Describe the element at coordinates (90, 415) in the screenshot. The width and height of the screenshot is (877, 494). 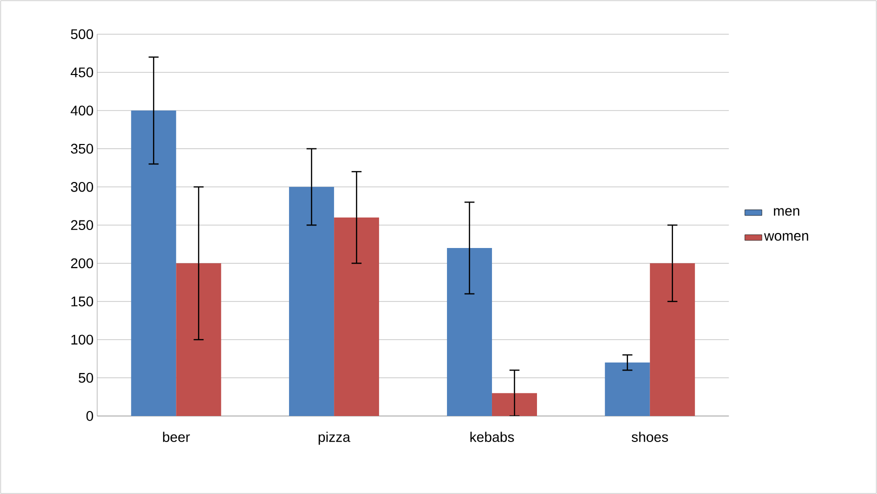
I see `y-tick-label: 0` at that location.